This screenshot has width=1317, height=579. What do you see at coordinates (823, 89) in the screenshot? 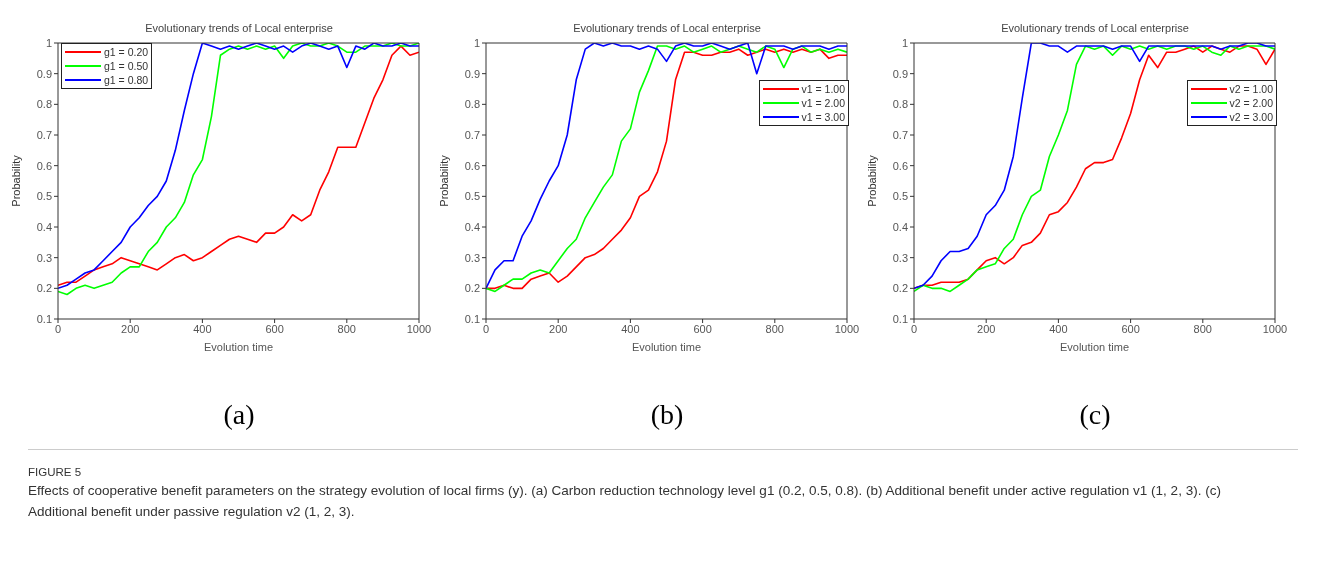
I see `legend-label: v1 = 1.00` at bounding box center [823, 89].